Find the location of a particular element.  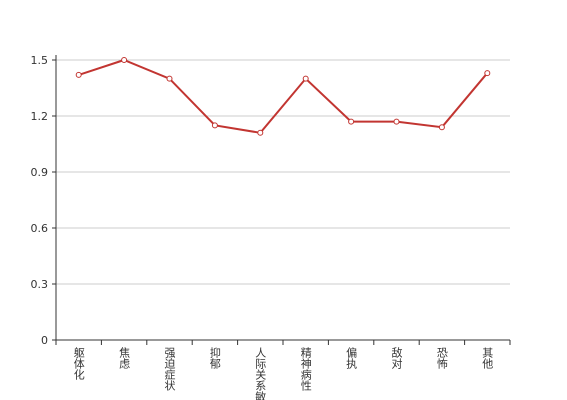

y-tick-label: 0.6 is located at coordinates (40, 228).